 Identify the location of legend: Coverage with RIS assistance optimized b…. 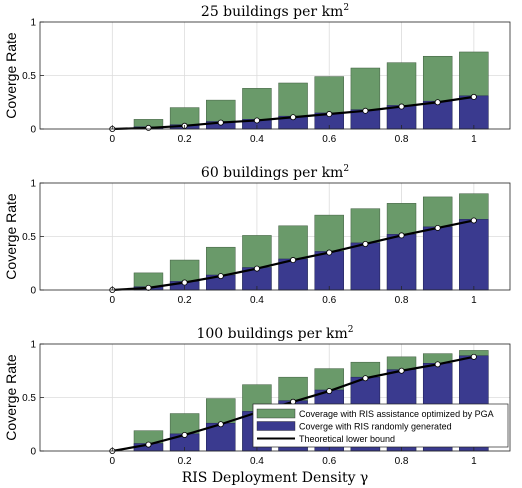
(380, 425).